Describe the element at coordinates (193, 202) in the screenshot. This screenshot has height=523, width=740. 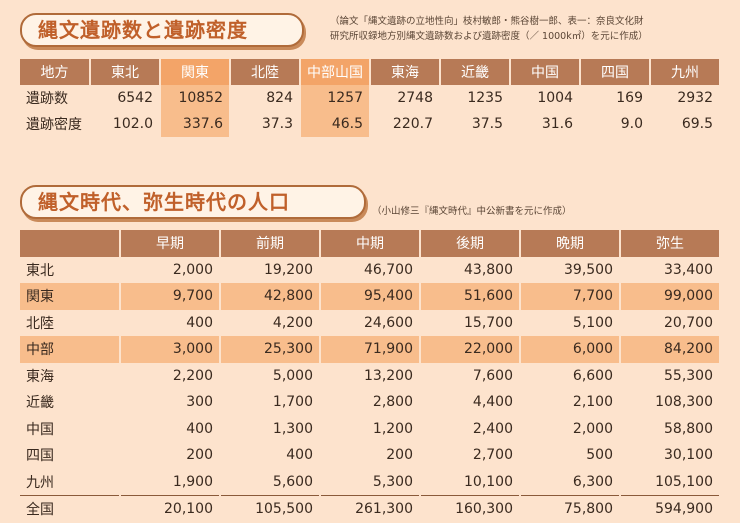
I see `section2-title: 縄文時代、弥生時代の人口` at that location.